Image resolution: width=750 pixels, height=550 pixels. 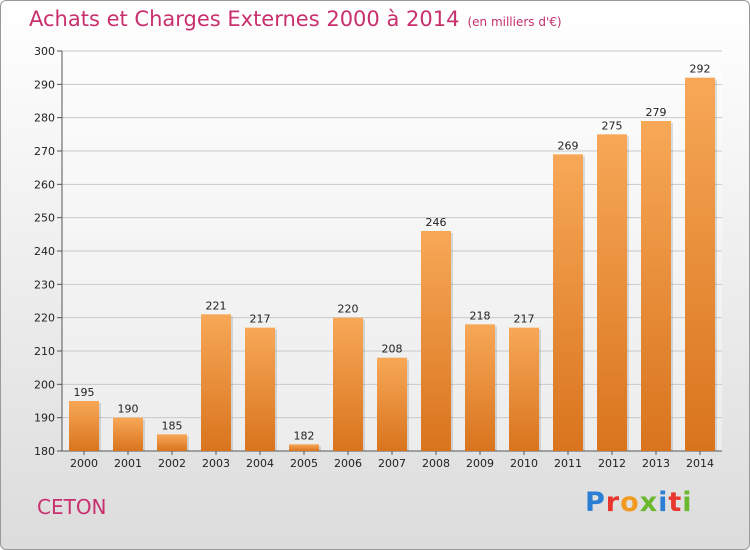 I want to click on x-tick-label: 2010, so click(x=524, y=463).